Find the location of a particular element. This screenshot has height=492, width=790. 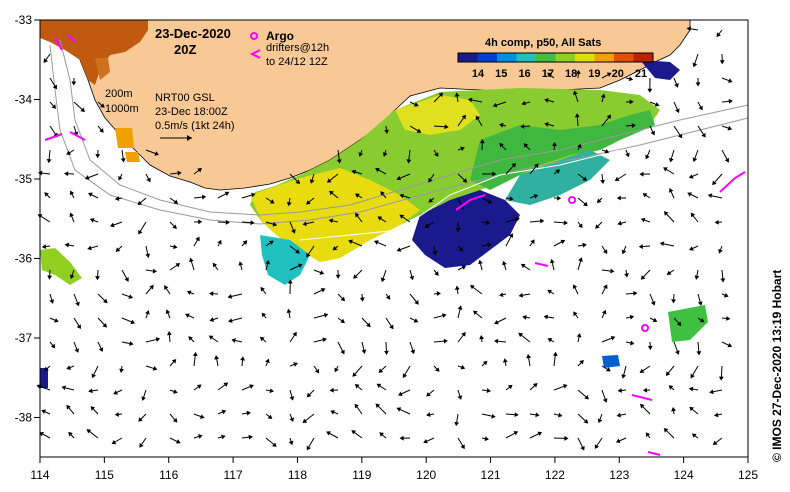

currents-time: 23-Dec 18:00Z is located at coordinates (191, 112).